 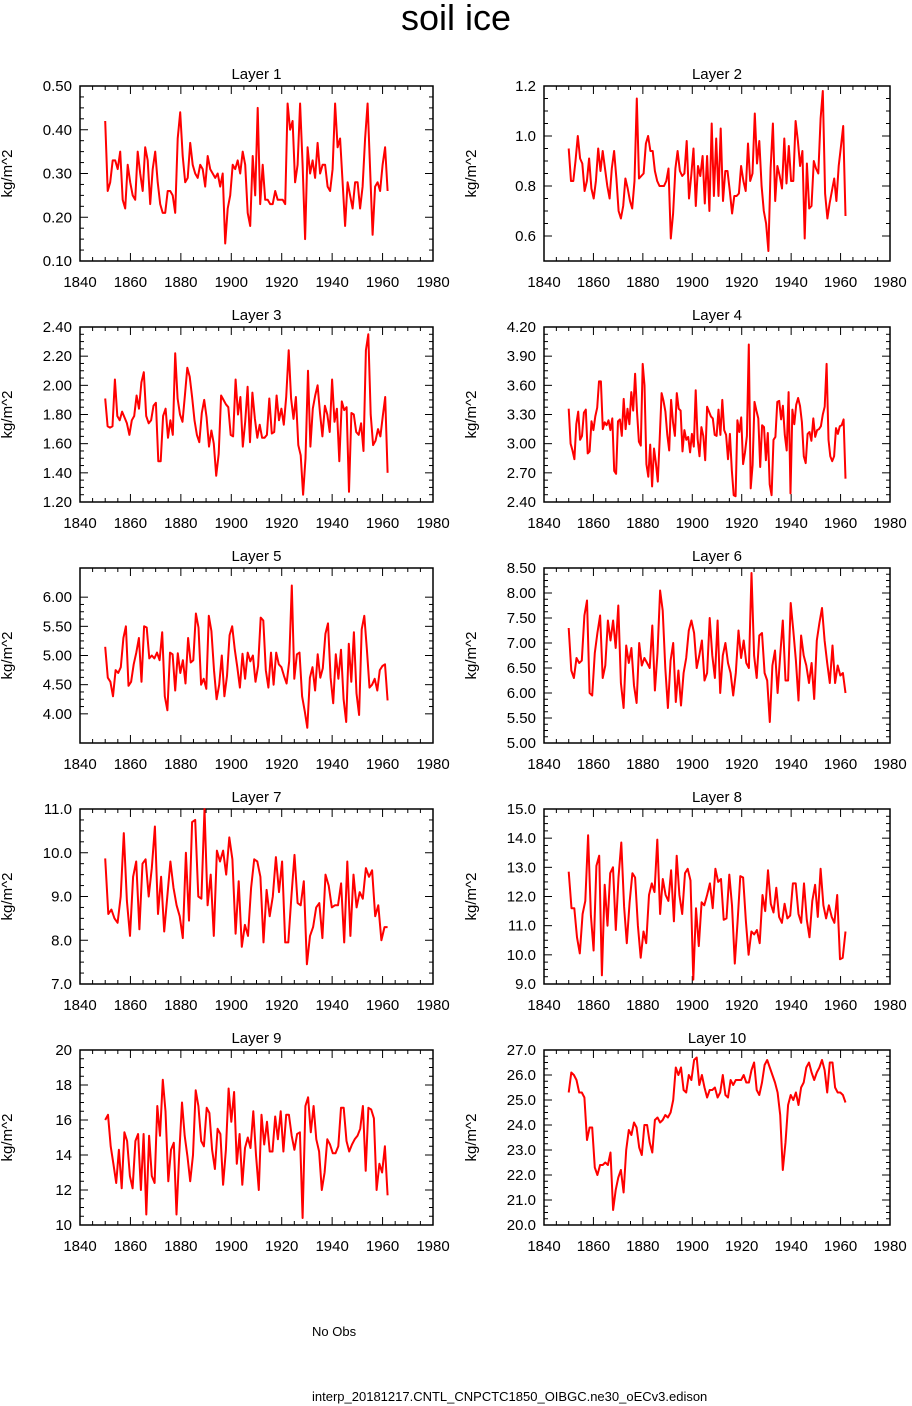 I want to click on y-tick-label: 2.40, so click(x=57, y=327).